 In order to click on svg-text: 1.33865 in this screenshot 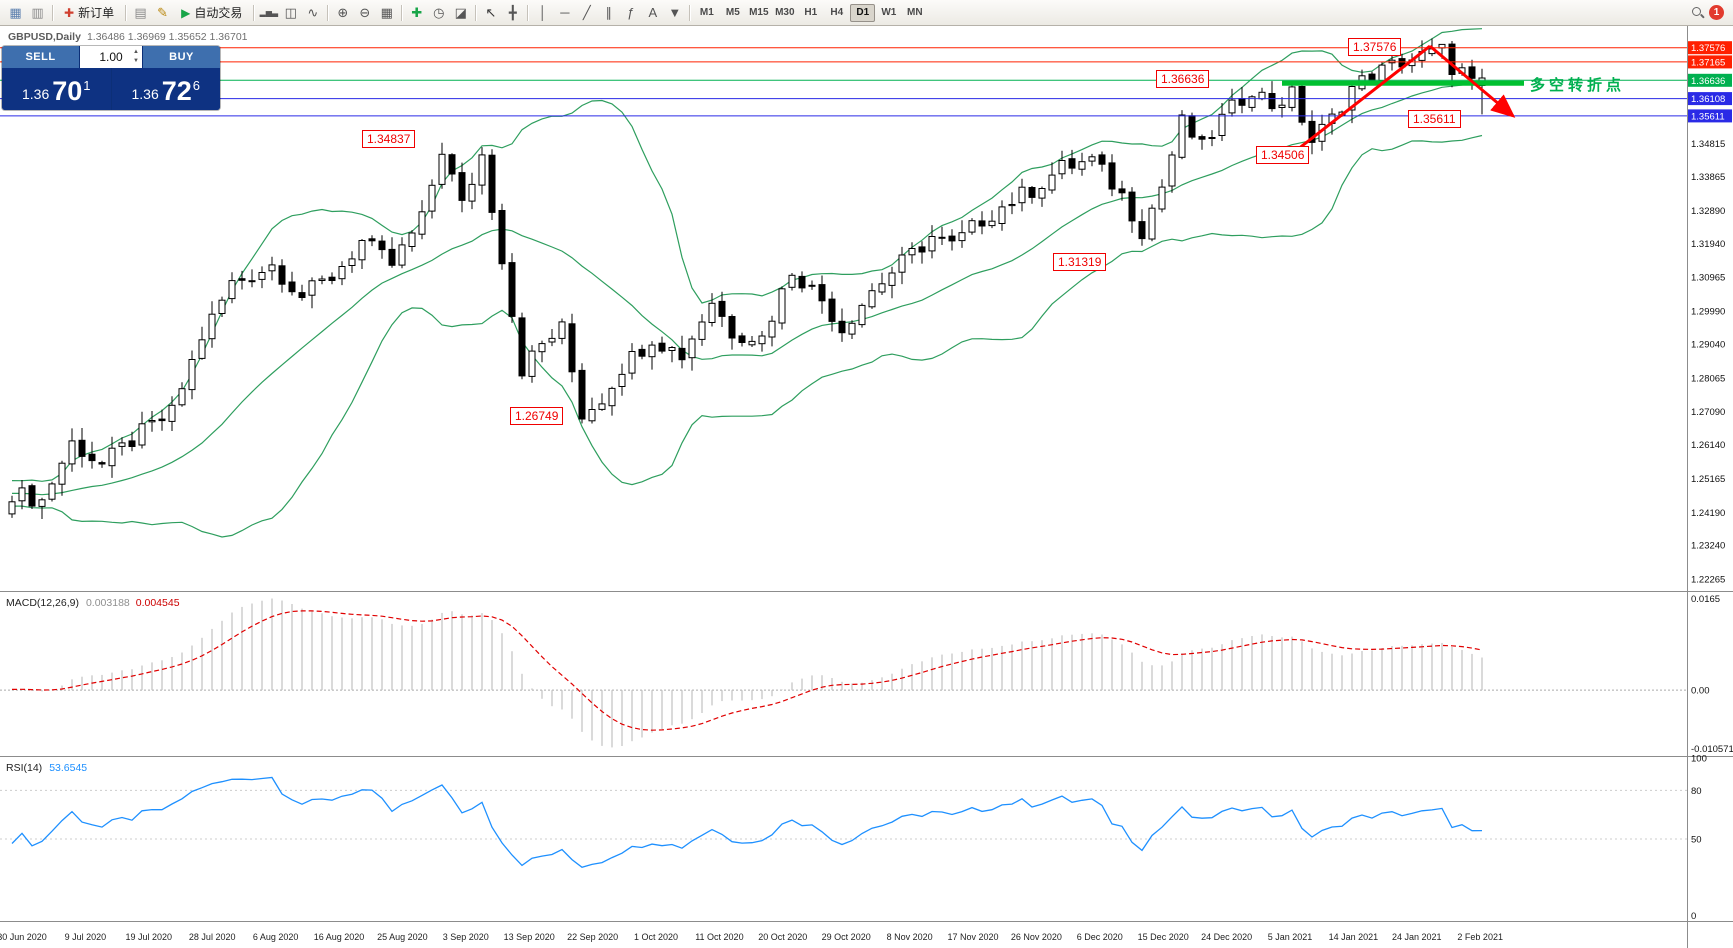, I will do `click(1708, 177)`.